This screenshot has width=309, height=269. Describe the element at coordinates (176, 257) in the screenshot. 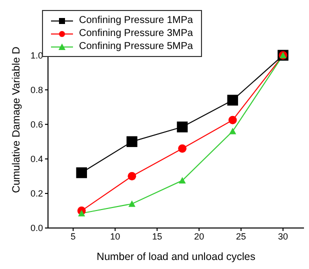

I see `x-axis-title: Number of load and unload cycles` at that location.